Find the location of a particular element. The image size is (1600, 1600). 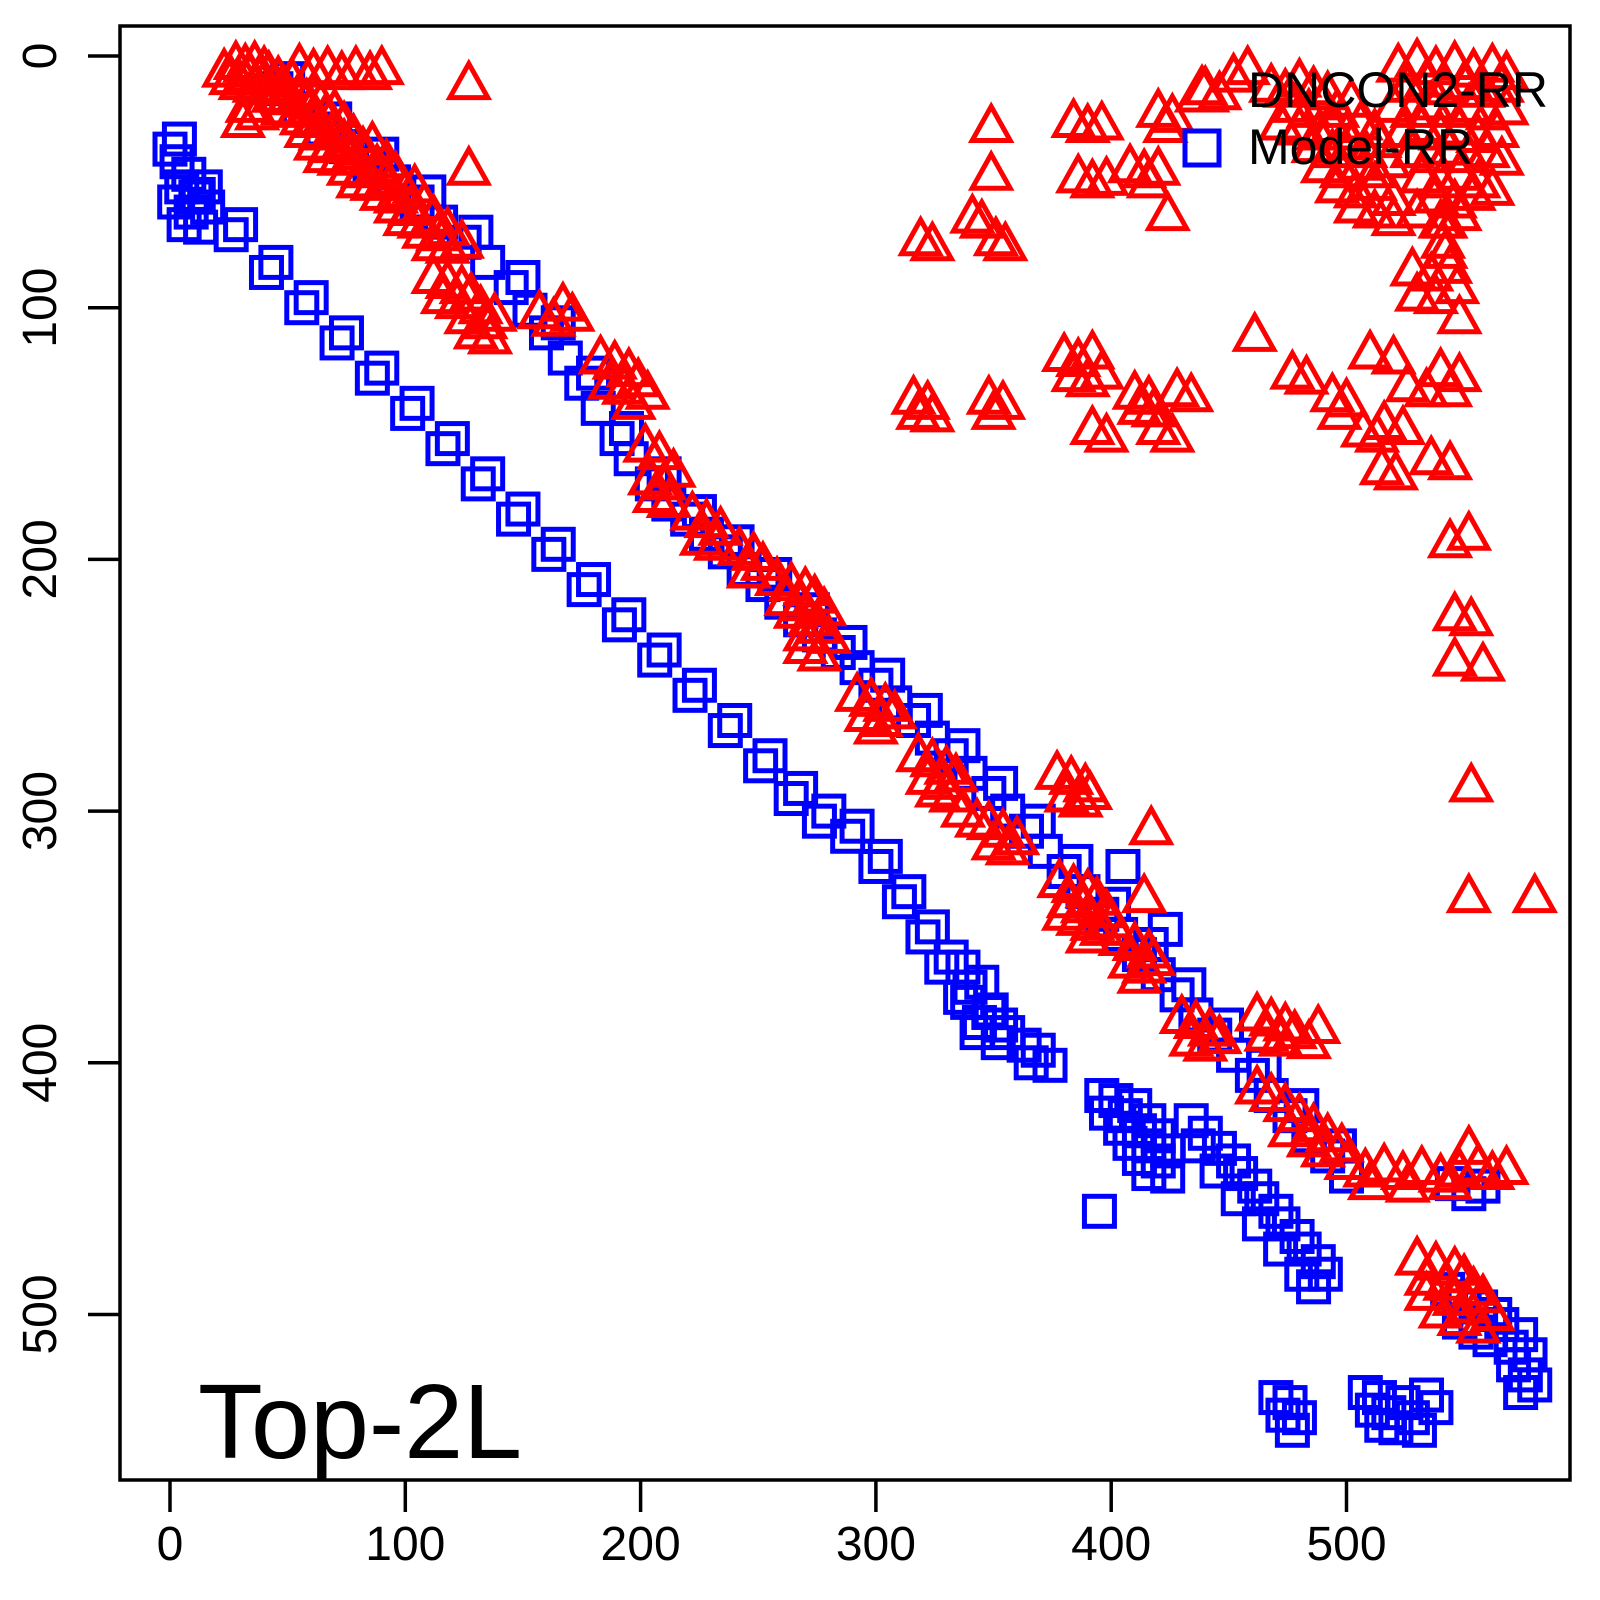

x-axis: 0 100 200 300 400 500 is located at coordinates (772, 1525).